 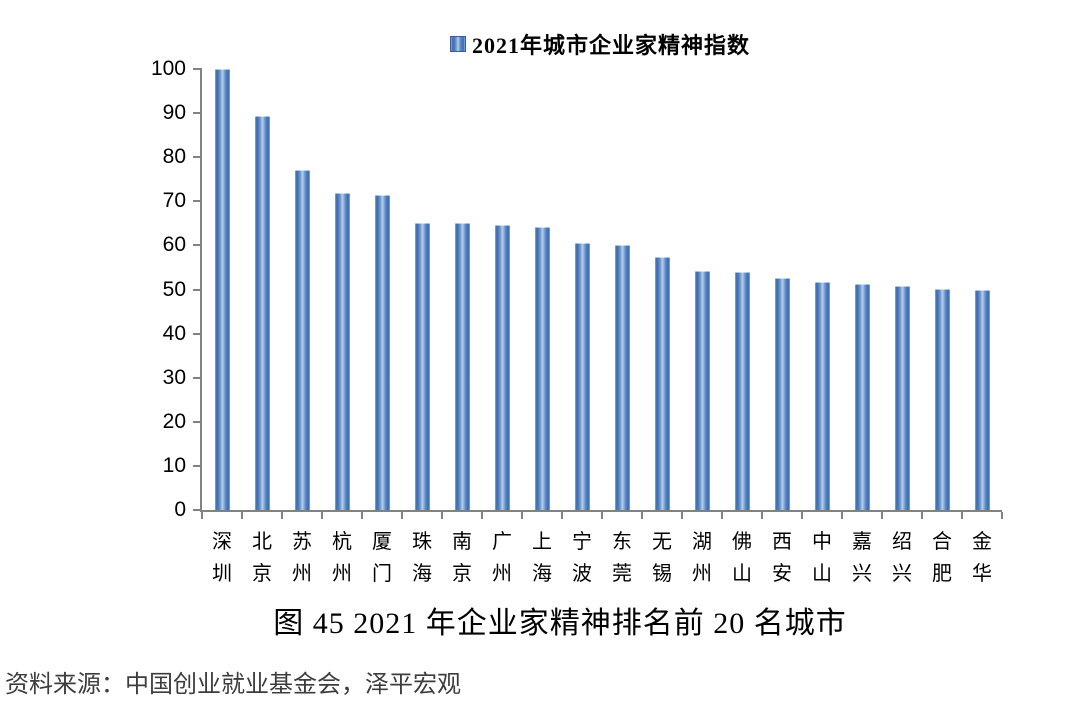 What do you see at coordinates (862, 558) in the screenshot?
I see `x-axis-category-label: 嘉兴` at bounding box center [862, 558].